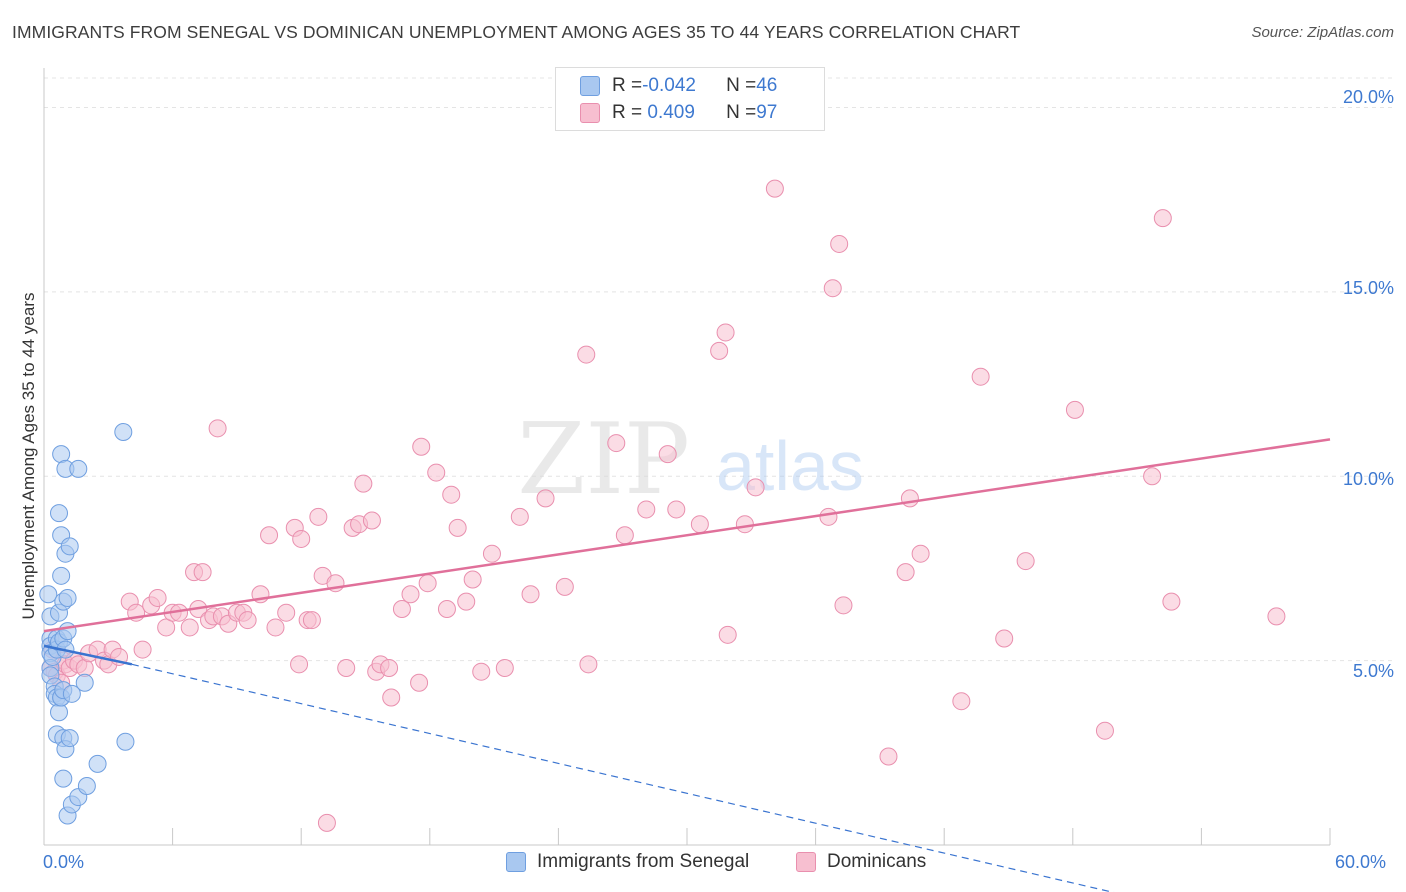 This screenshot has height=892, width=1406. I want to click on watermark: ZIP atlas, so click(690, 460).